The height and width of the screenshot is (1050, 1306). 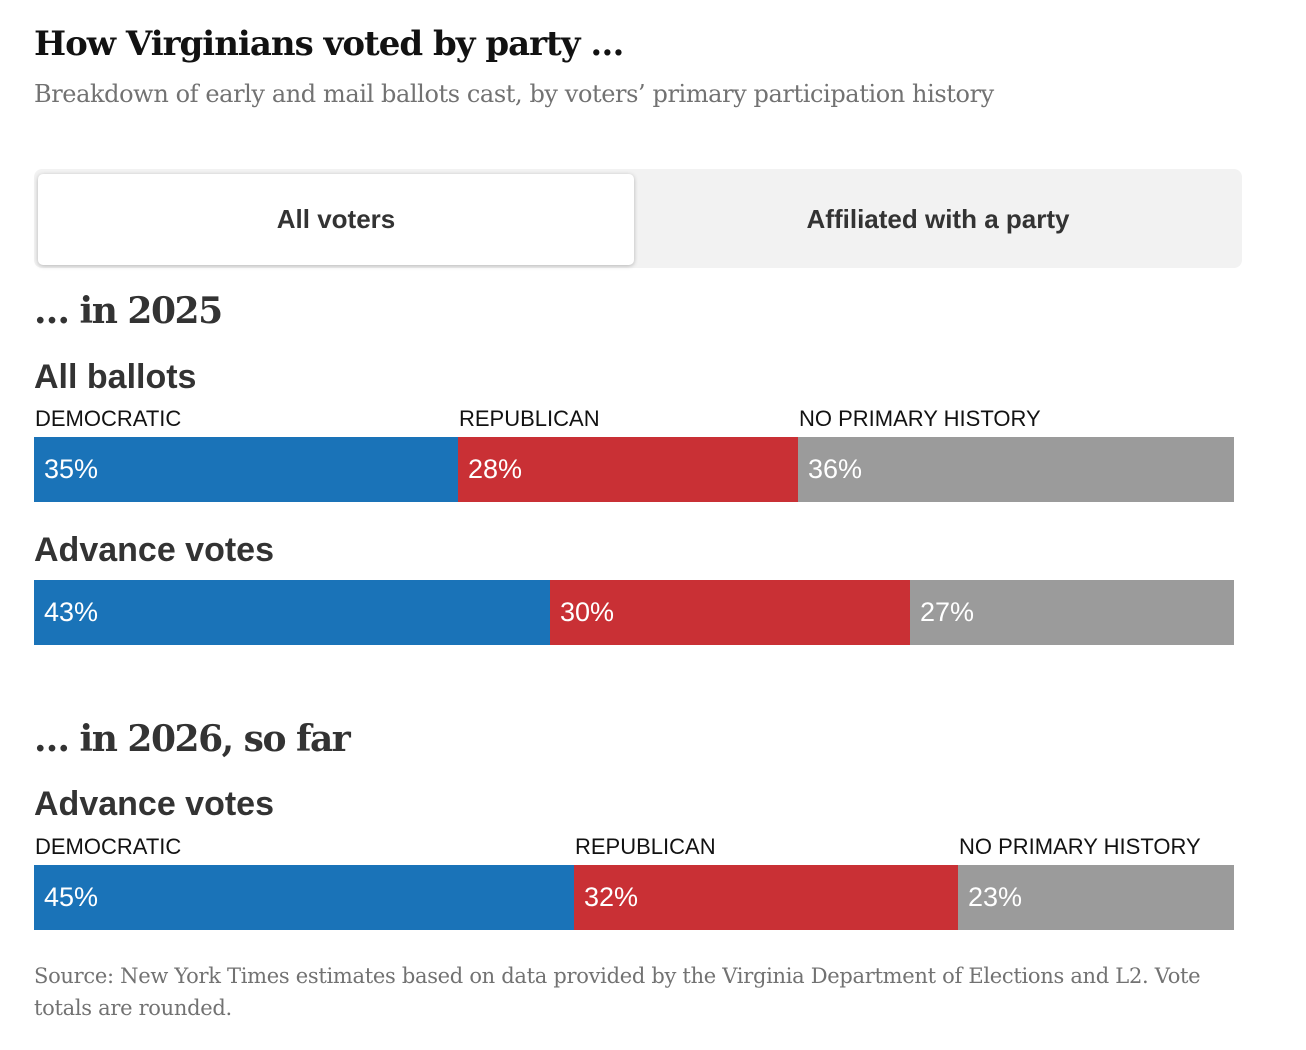 What do you see at coordinates (611, 897) in the screenshot?
I see `value-label-republican: 32%` at bounding box center [611, 897].